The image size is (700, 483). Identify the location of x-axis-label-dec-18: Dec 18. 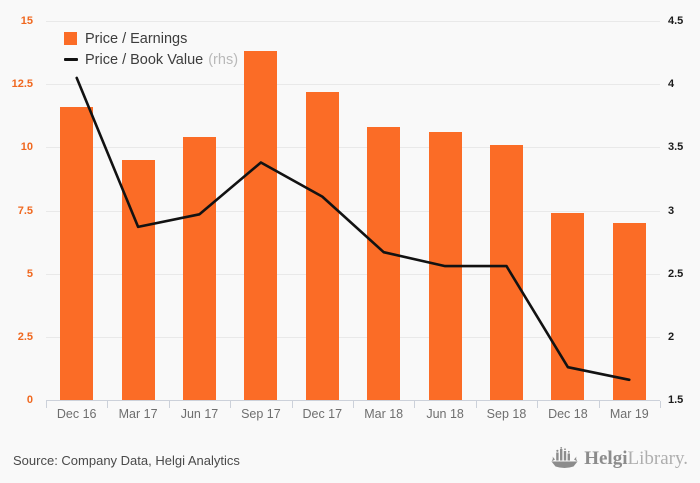
(568, 414).